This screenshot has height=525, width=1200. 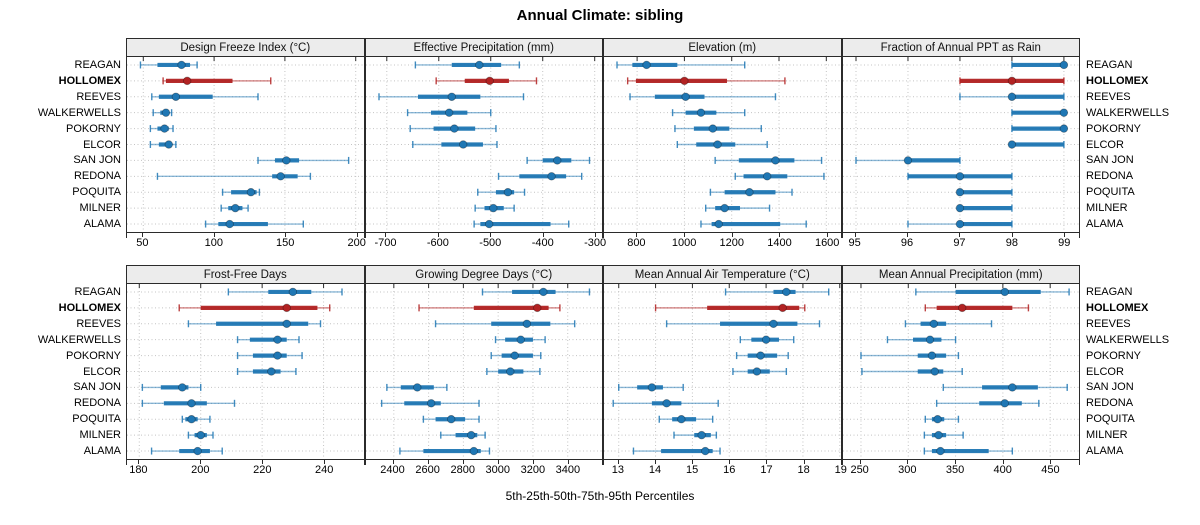 I want to click on x-axis-mean-annual-air-temperature-c: 13 14 15 16 17 18 19, so click(x=725, y=470).